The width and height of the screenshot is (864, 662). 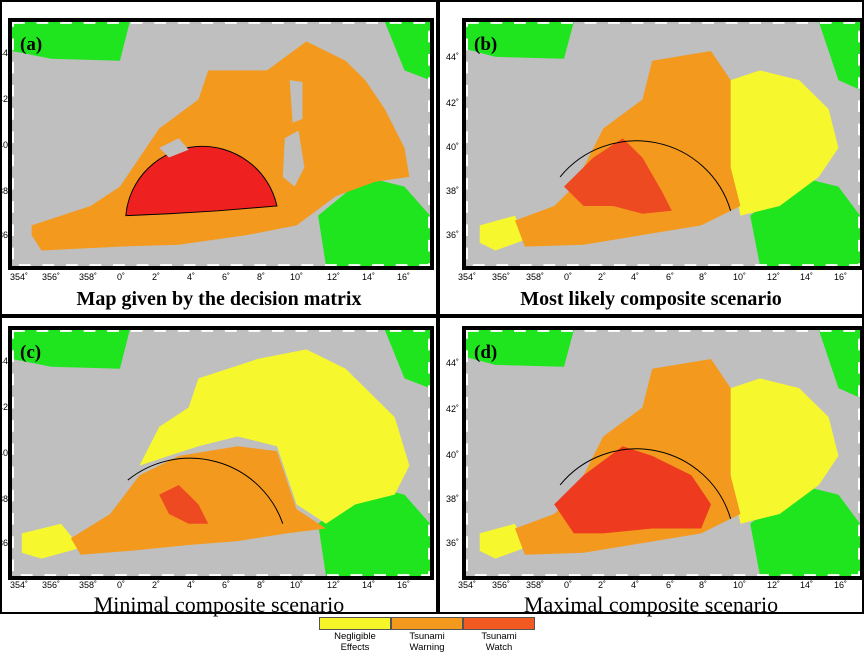 I want to click on legend-label-negligible-1: Negligible, so click(x=355, y=636).